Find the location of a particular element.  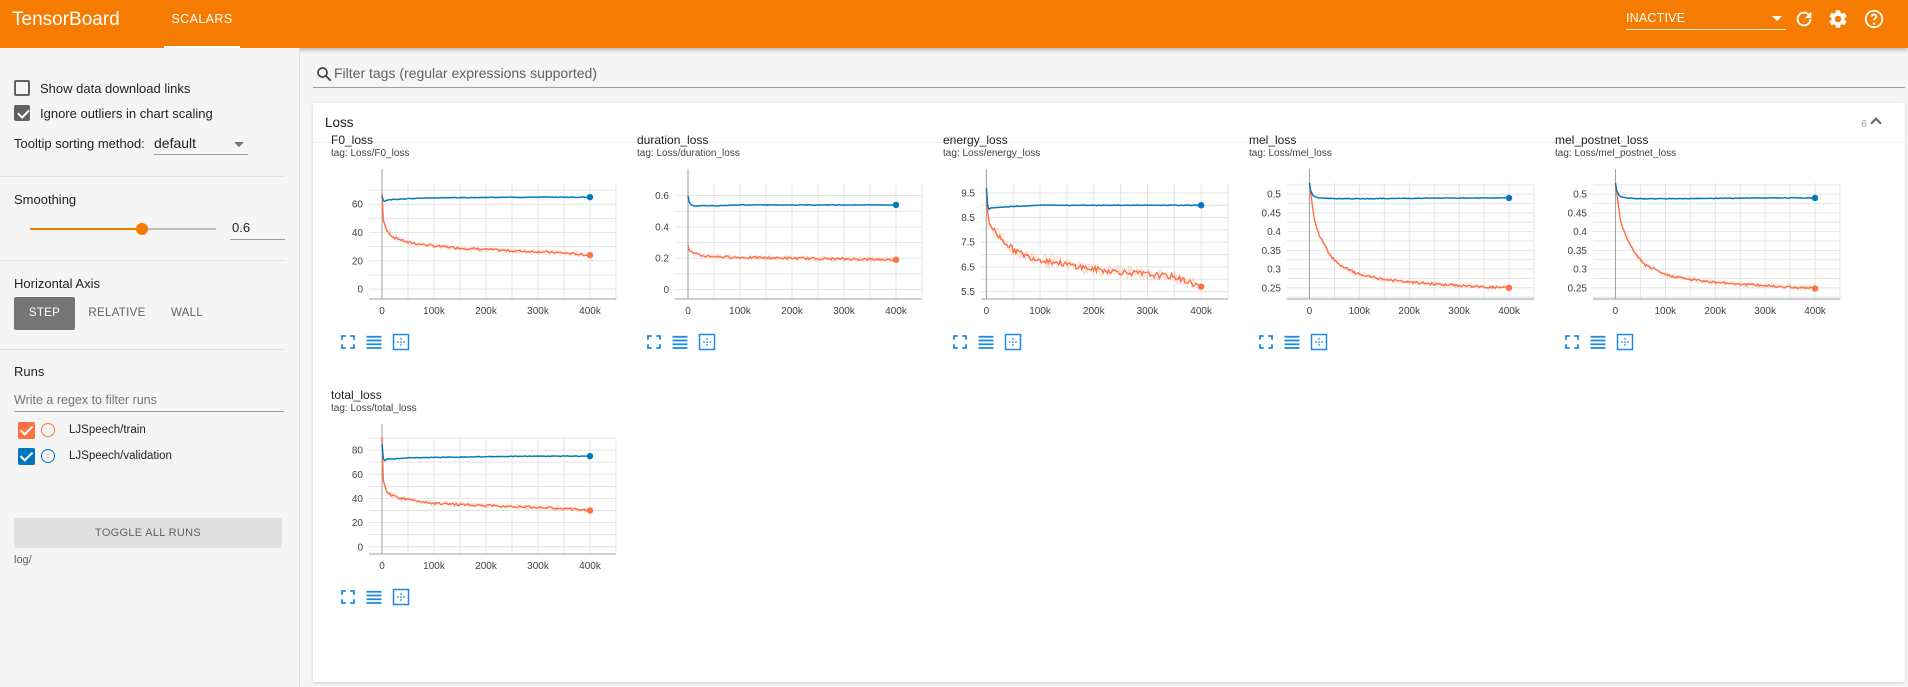

chart-tag: tag: Loss/total_loss is located at coordinates (374, 408).